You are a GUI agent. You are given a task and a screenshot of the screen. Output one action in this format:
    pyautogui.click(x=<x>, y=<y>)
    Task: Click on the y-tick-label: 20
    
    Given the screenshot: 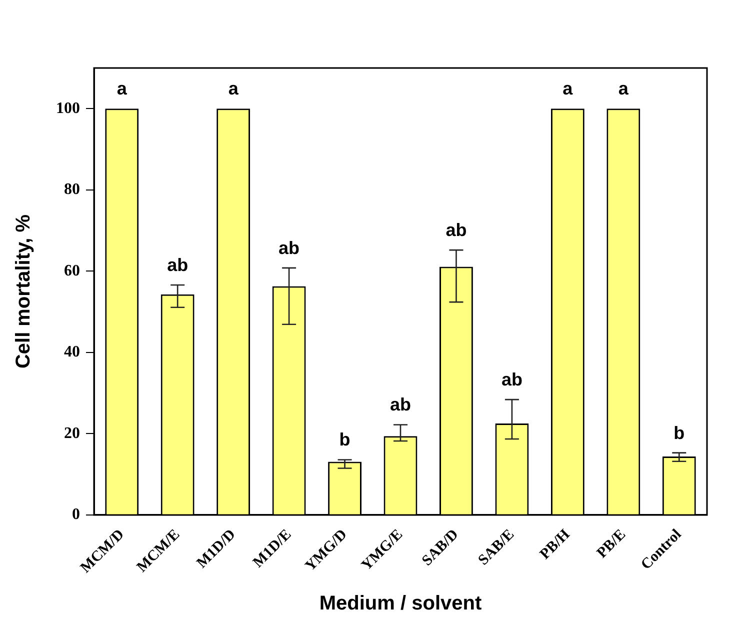 What is the action you would take?
    pyautogui.click(x=72, y=433)
    